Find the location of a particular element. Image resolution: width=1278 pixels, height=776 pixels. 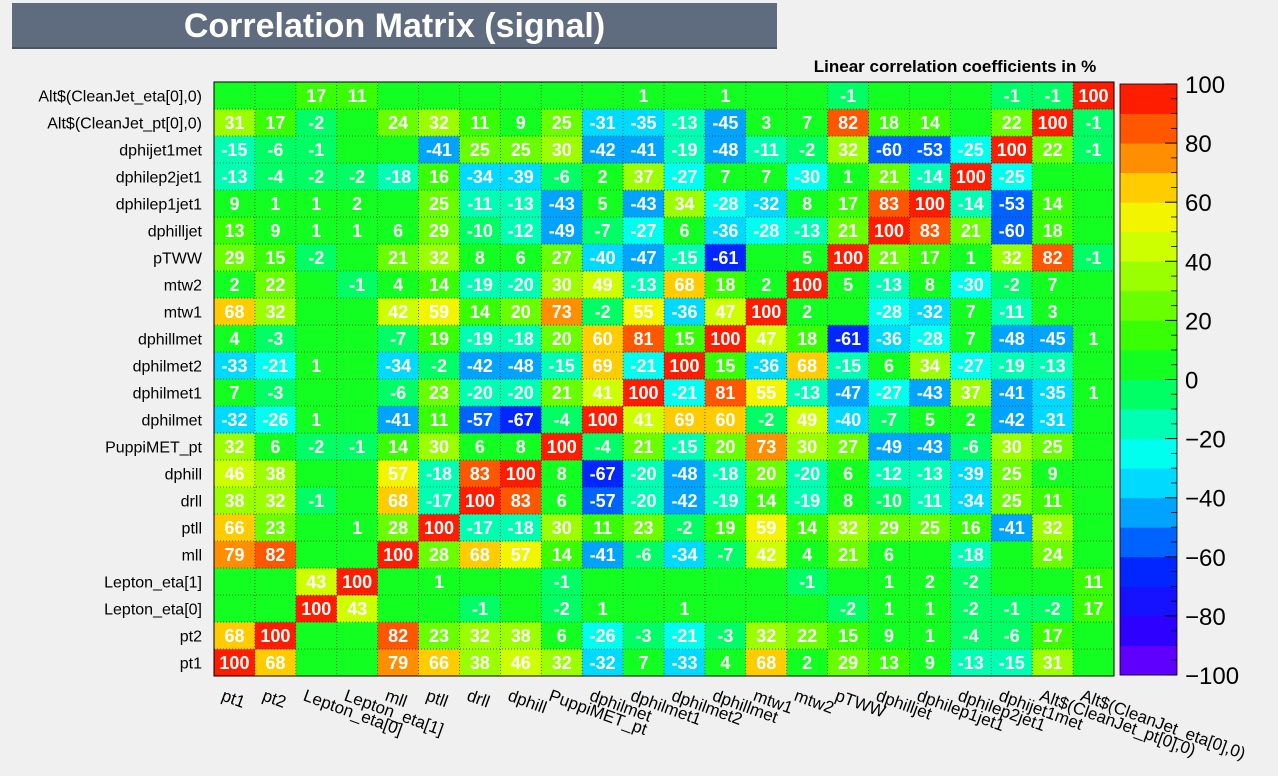

cell-value-label: -48 is located at coordinates (684, 474).